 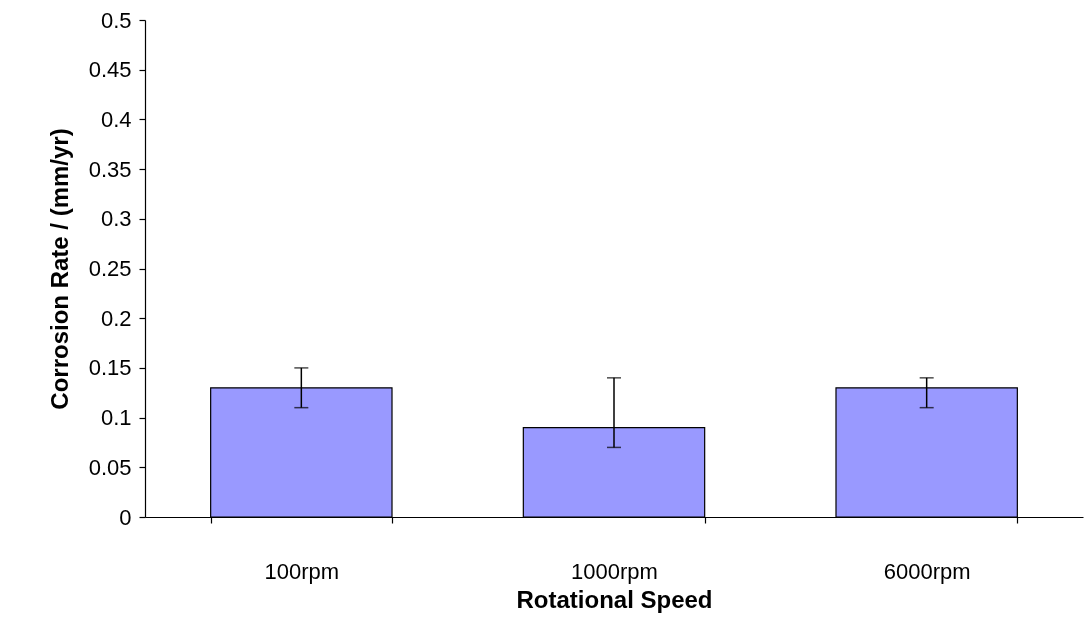 What do you see at coordinates (302, 571) in the screenshot?
I see `x-tick-label: 100rpm` at bounding box center [302, 571].